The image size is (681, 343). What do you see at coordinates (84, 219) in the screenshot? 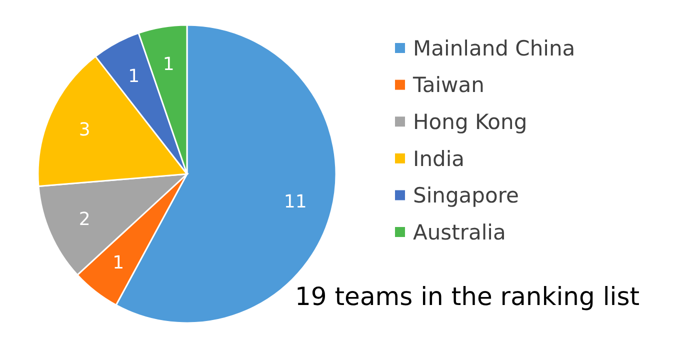
I see `data-label: 2` at bounding box center [84, 219].